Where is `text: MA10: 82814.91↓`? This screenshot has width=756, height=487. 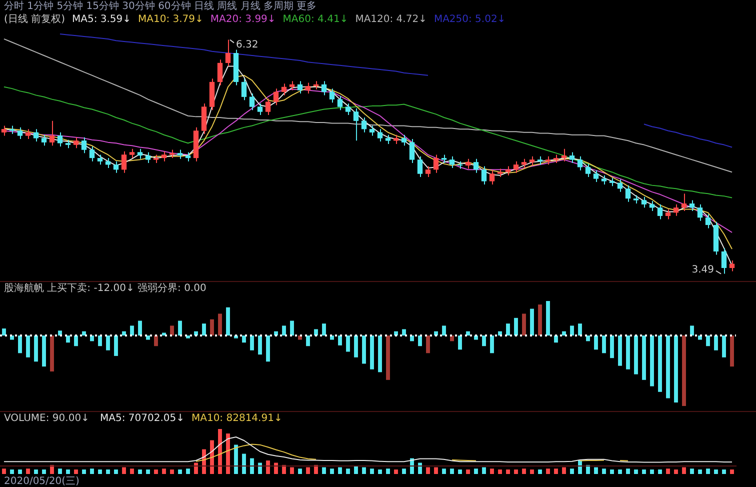
text: MA10: 82814.91↓ is located at coordinates (236, 418).